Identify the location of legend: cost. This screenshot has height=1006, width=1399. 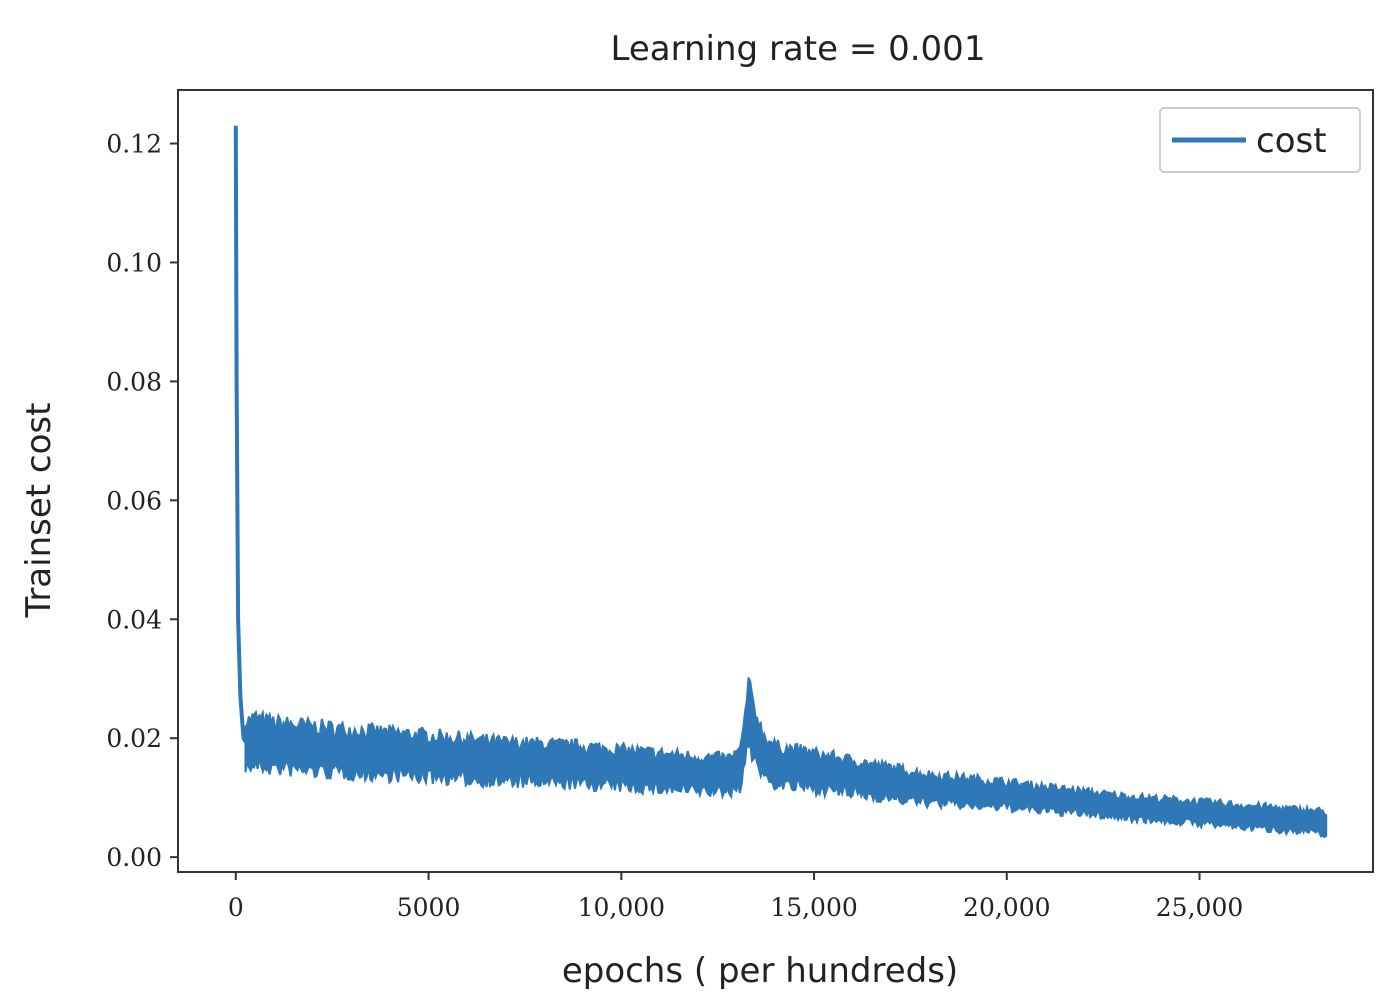
(1260, 140).